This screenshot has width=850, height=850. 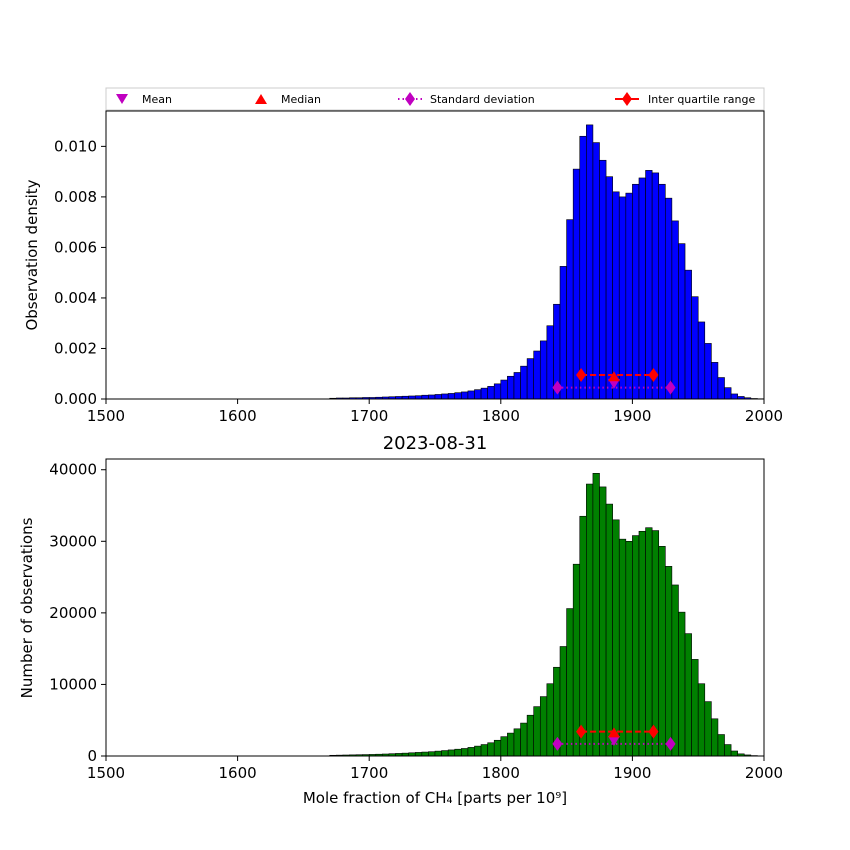 I want to click on density-y-tick-label: 0.002, so click(x=75, y=348).